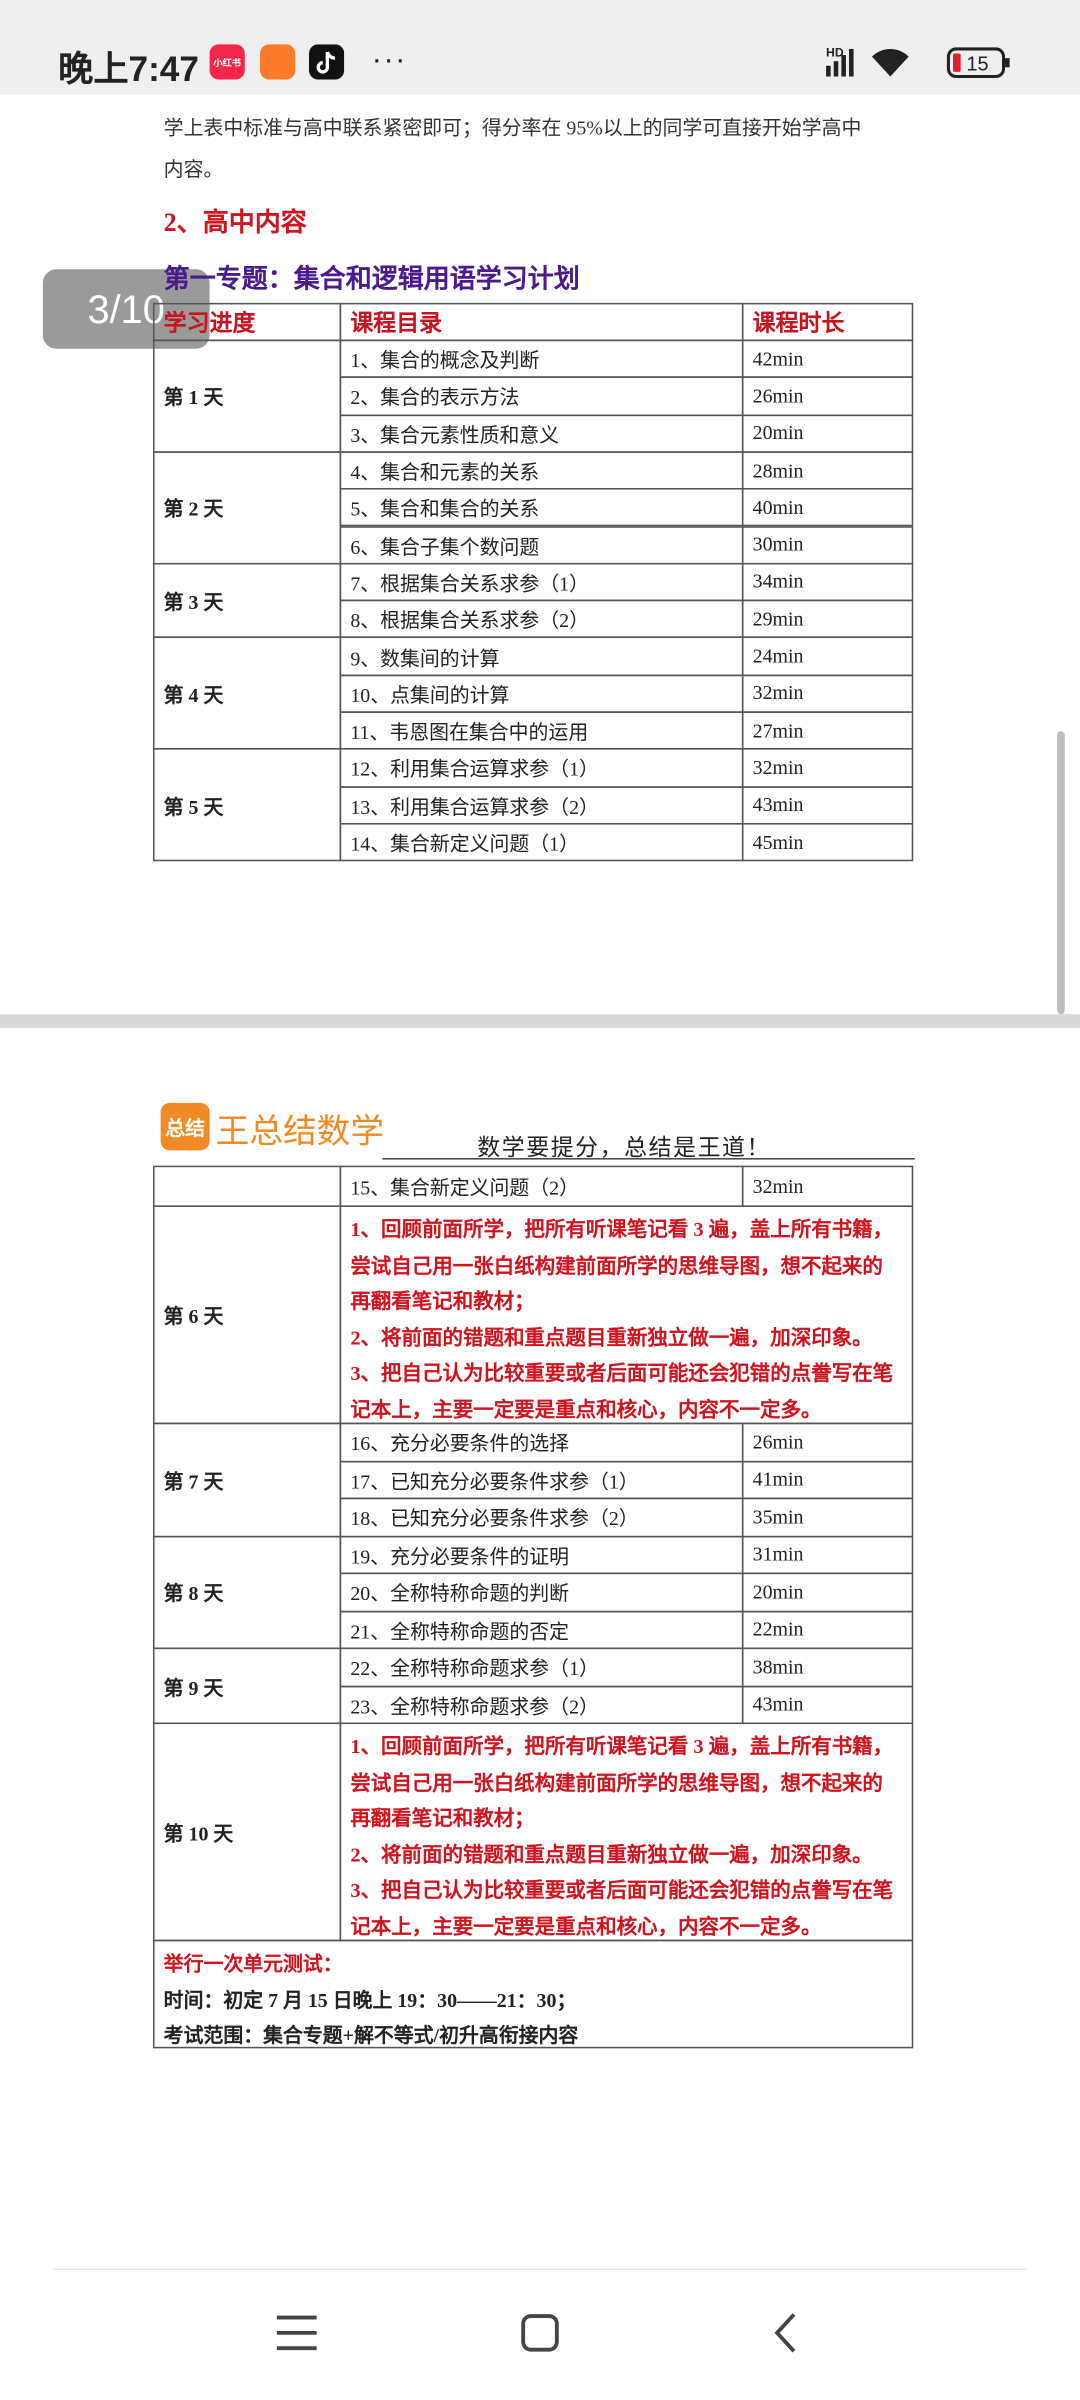 The image size is (1080, 2400). What do you see at coordinates (827, 619) in the screenshot?
I see `duration: 29min` at bounding box center [827, 619].